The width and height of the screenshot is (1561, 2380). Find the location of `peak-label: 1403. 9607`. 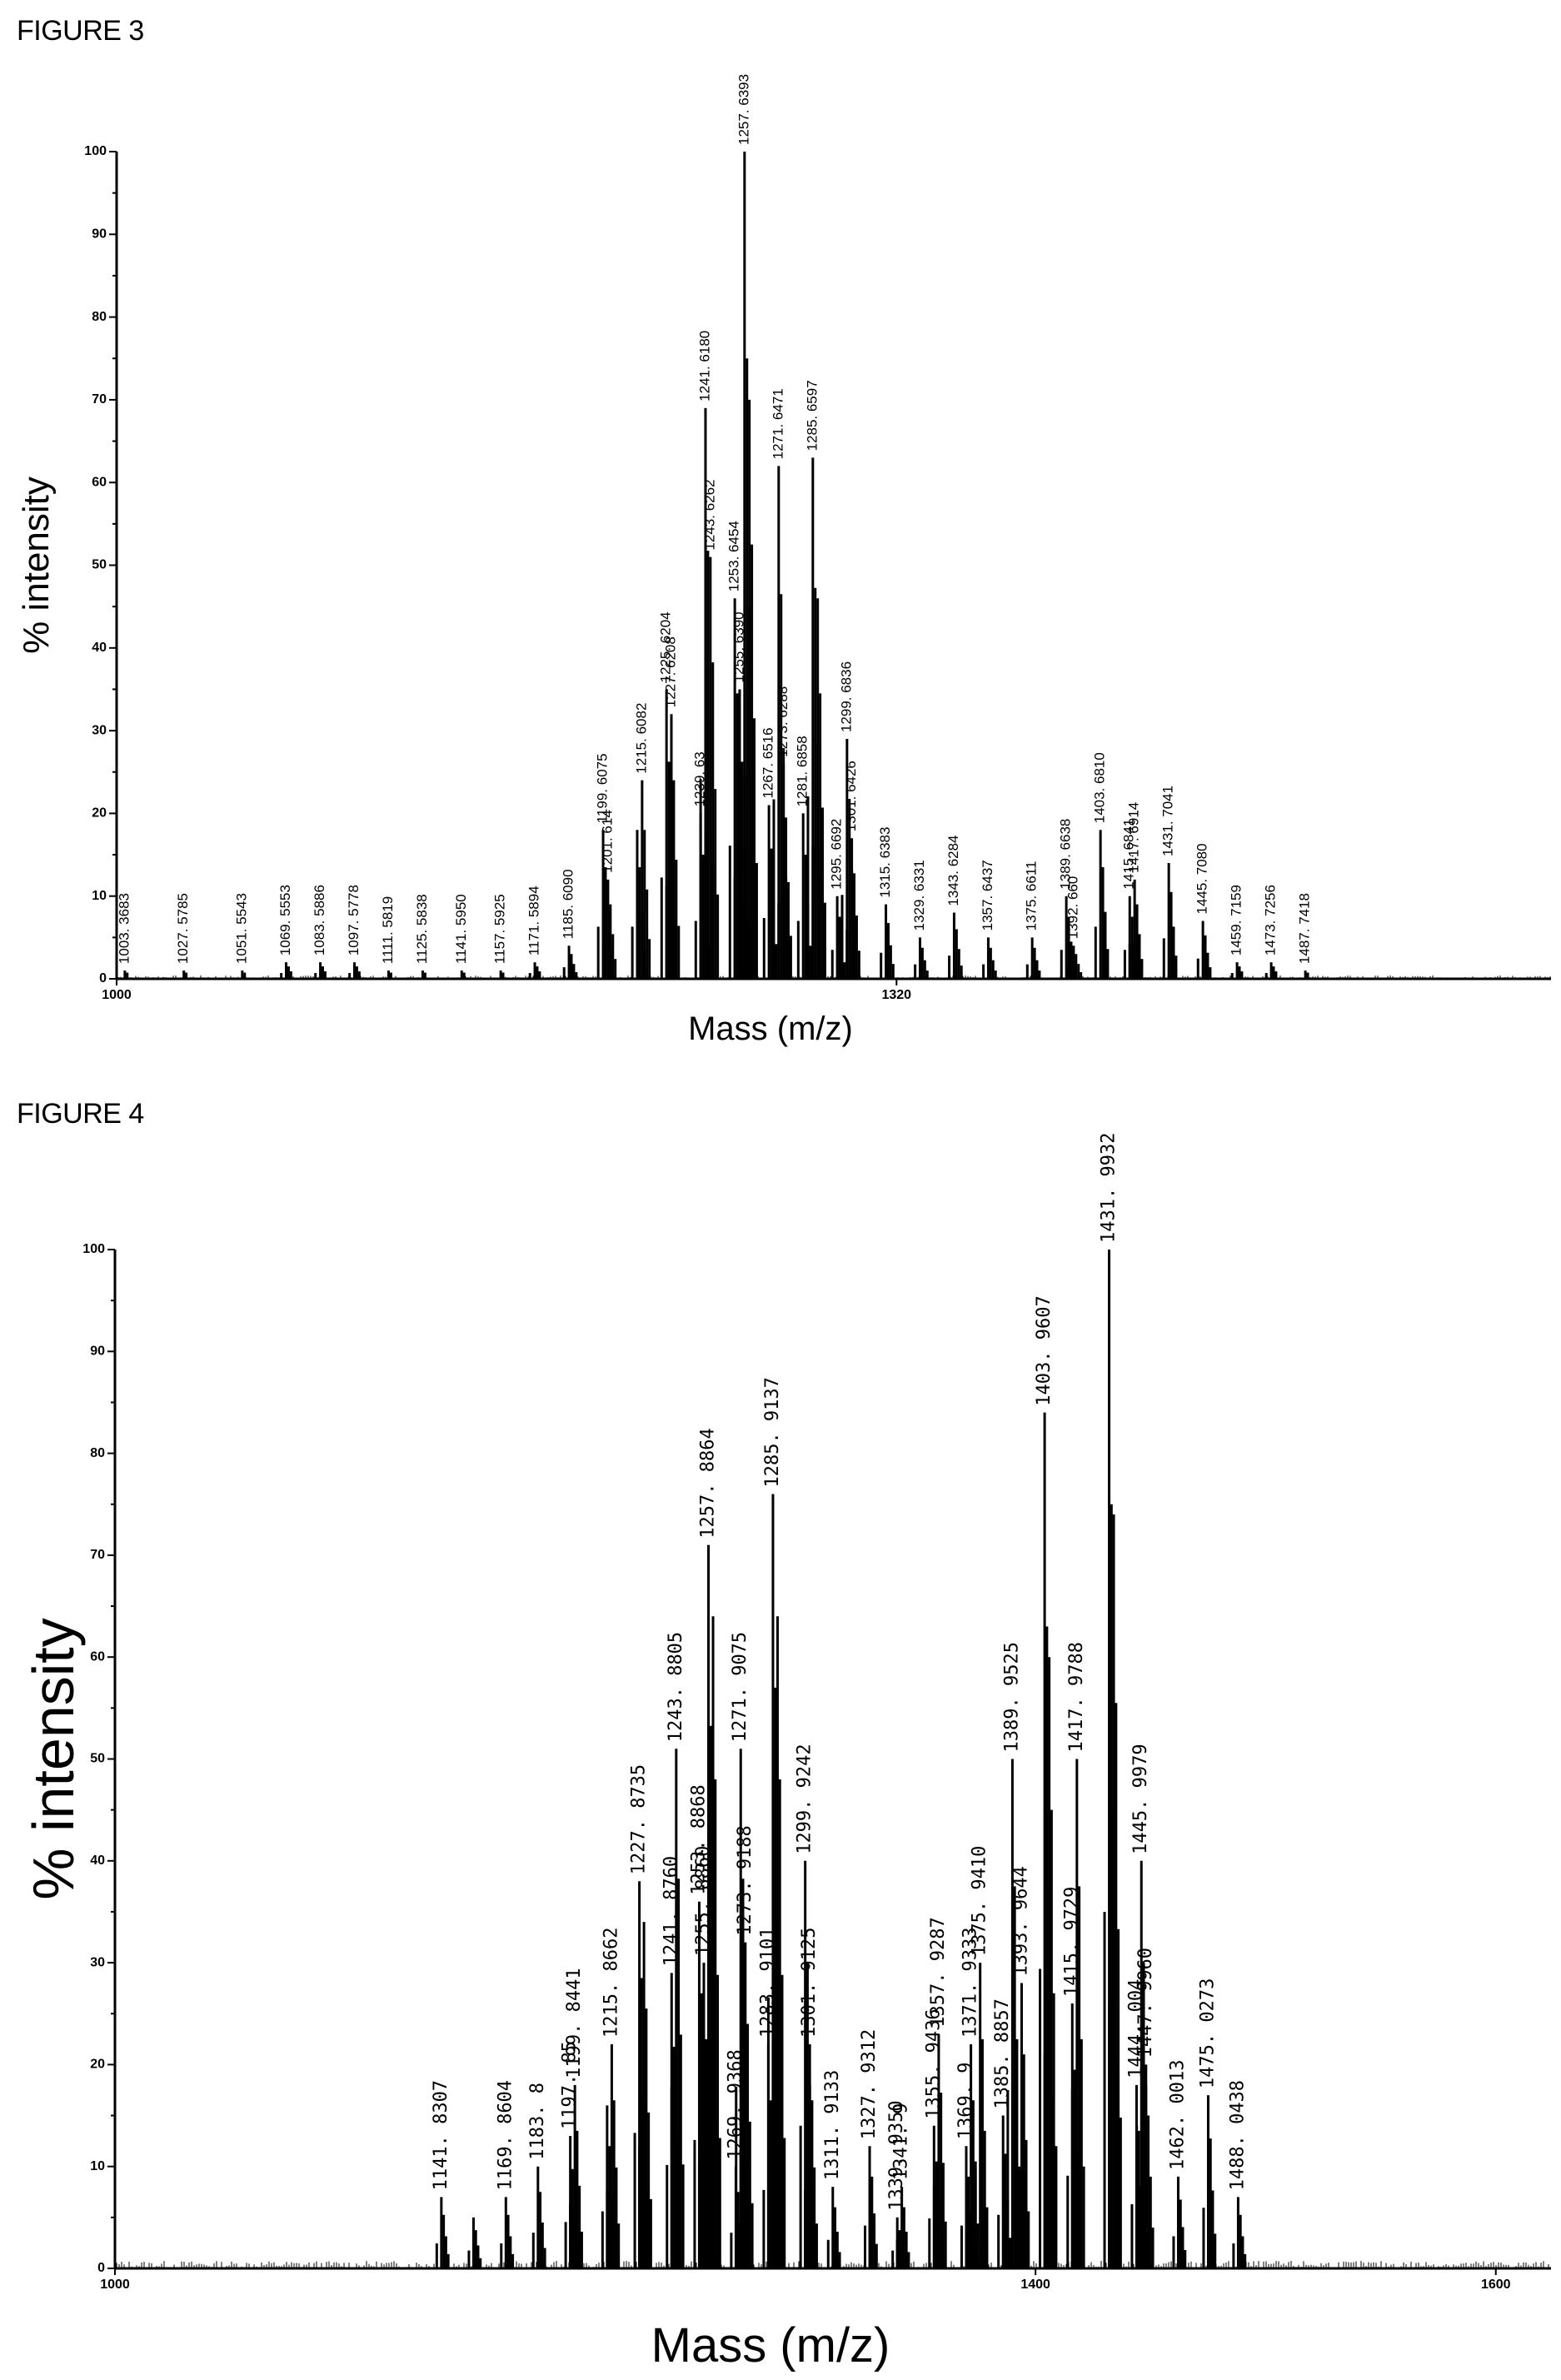

peak-label: 1403. 9607 is located at coordinates (1045, 1350).